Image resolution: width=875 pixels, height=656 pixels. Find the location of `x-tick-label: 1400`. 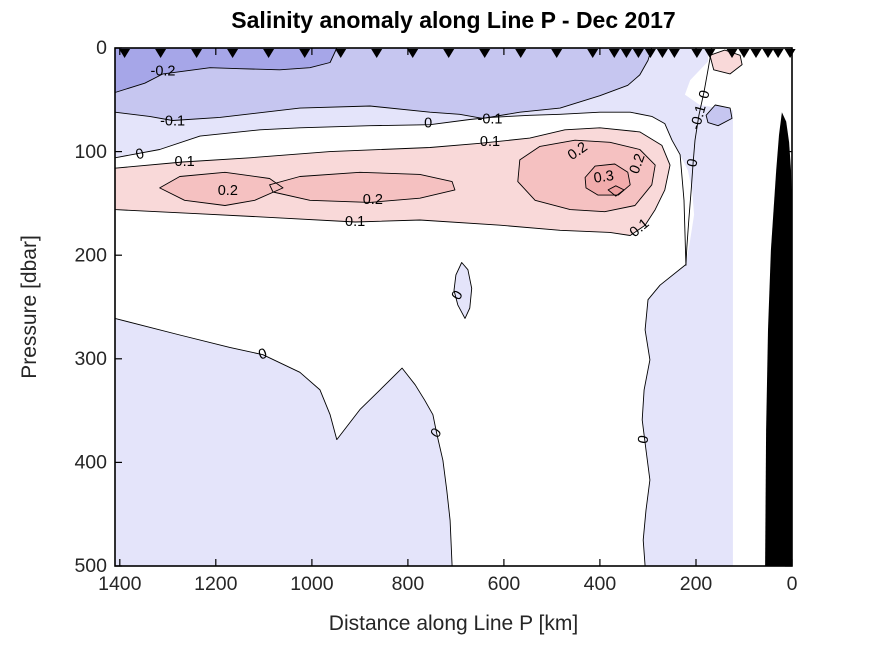

x-tick-label: 1400 is located at coordinates (120, 584).